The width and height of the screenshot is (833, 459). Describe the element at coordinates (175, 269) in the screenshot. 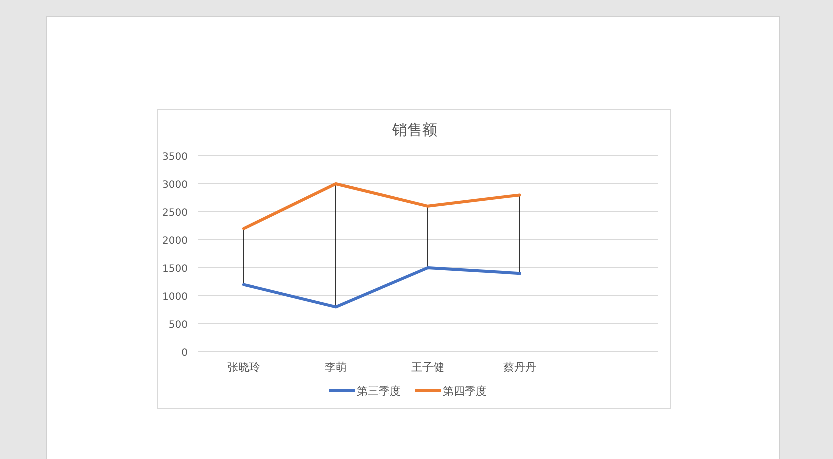

I see `y-tick-label: 1500` at that location.